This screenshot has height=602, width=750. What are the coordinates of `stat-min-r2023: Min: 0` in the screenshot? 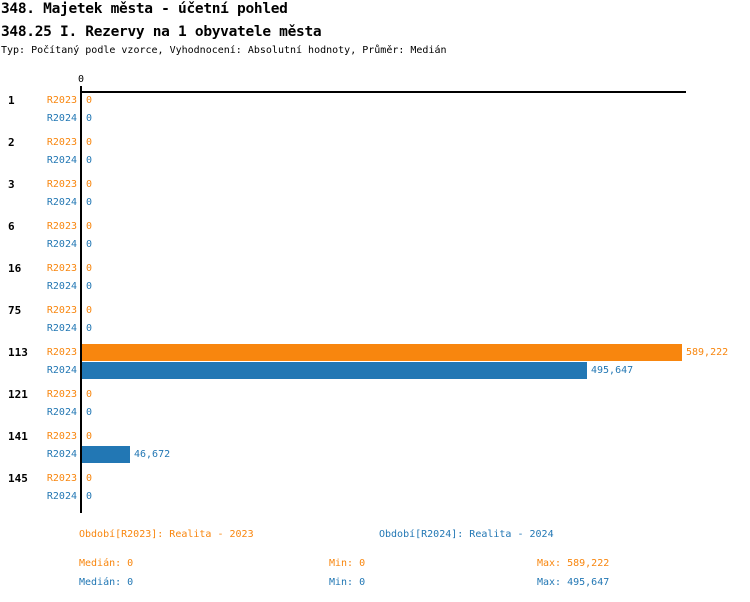 It's located at (347, 563).